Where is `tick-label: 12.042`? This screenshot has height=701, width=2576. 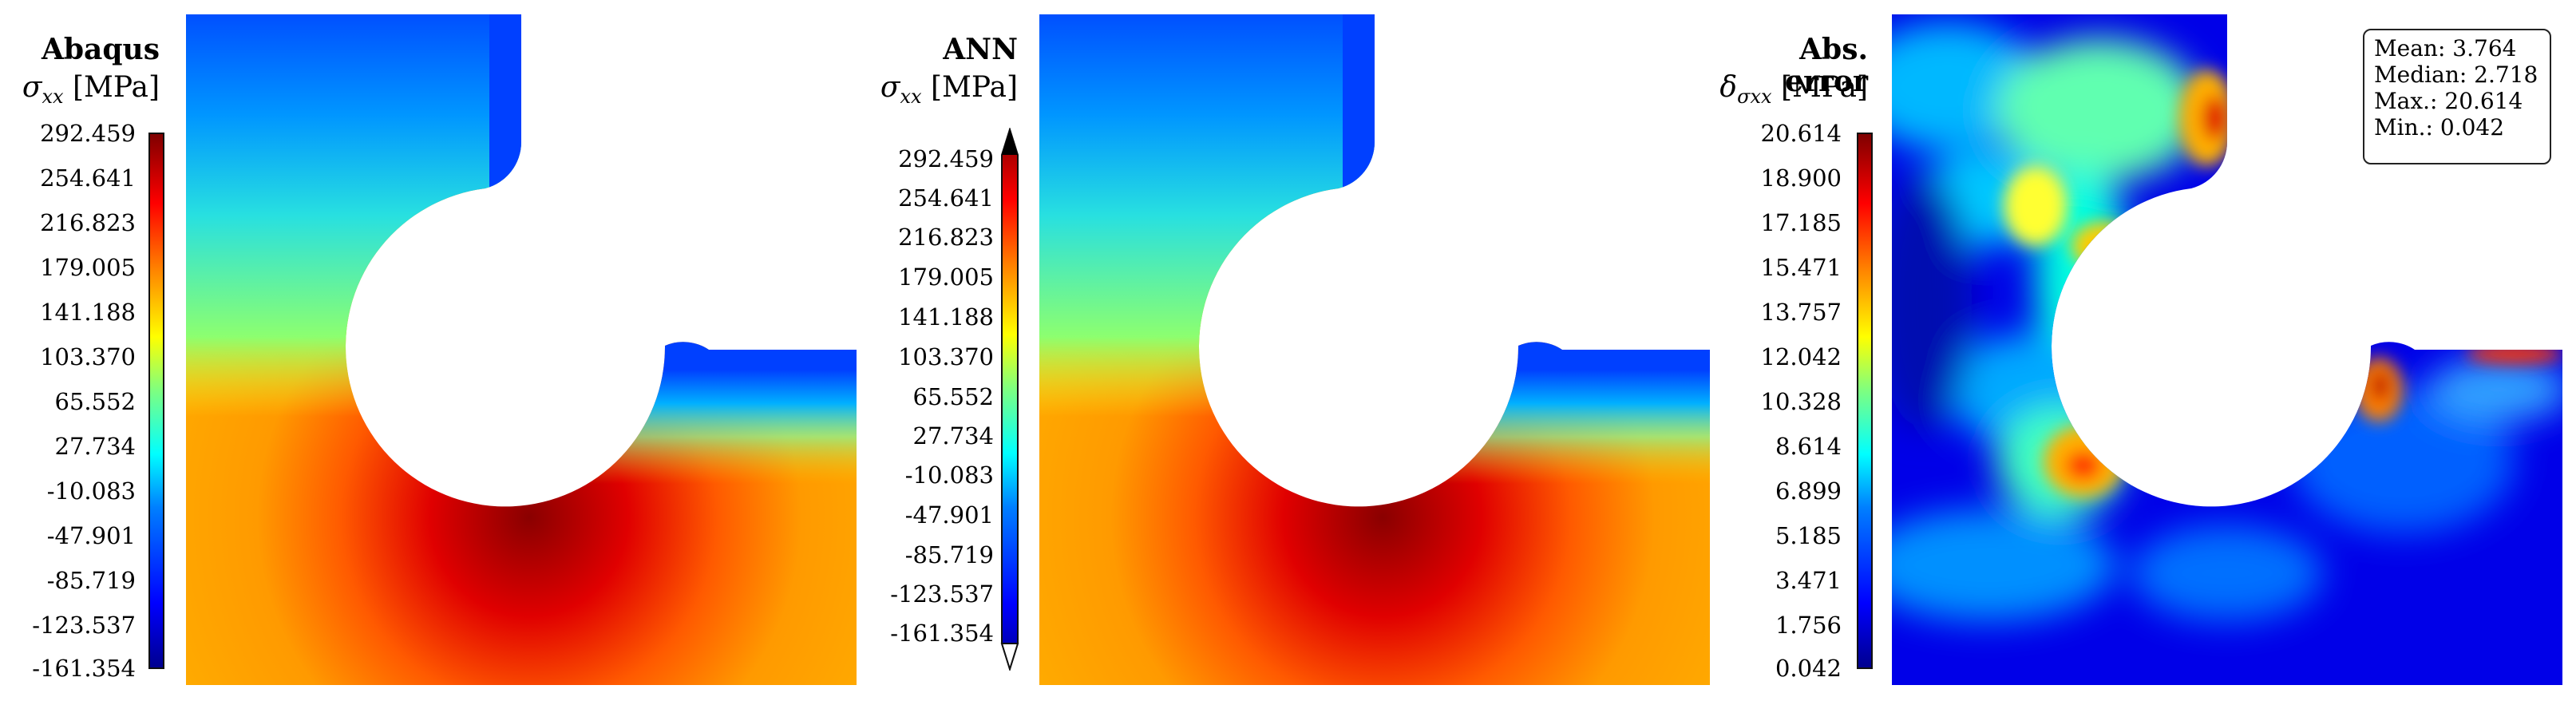
tick-label: 12.042 is located at coordinates (1801, 357).